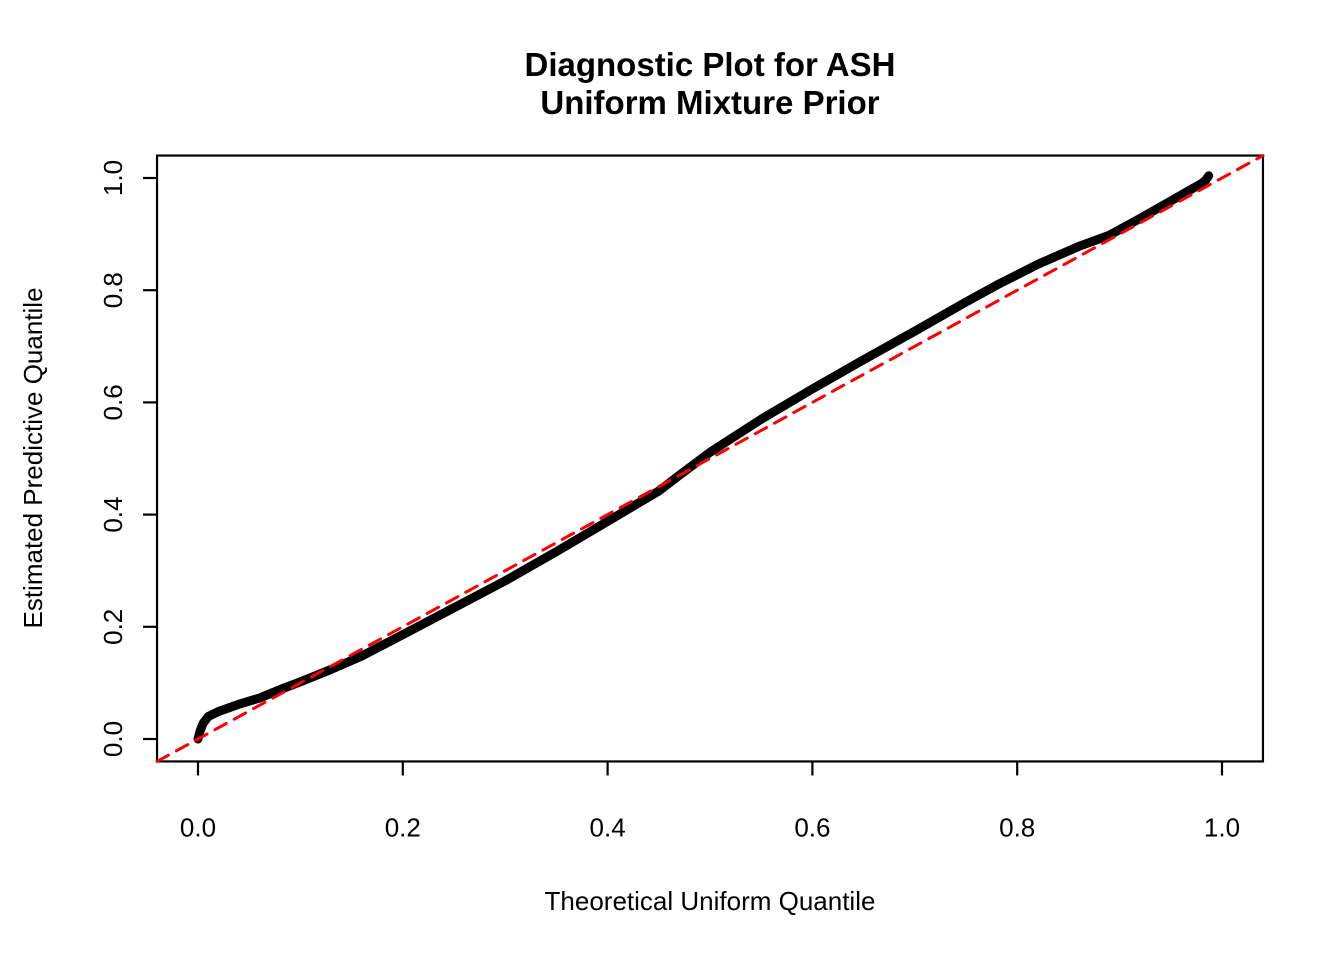  Describe the element at coordinates (710, 901) in the screenshot. I see `x-axis-label: Theoretical Uniform Quantile` at that location.